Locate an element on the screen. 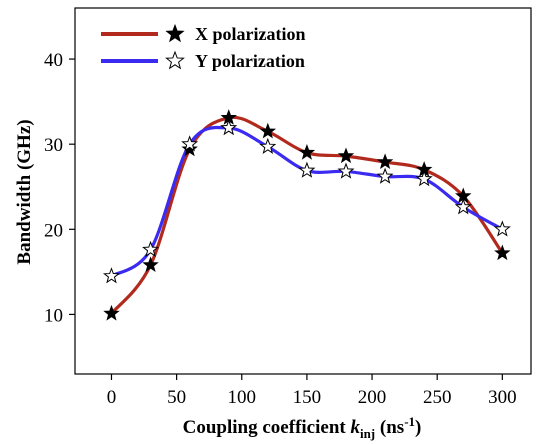 The width and height of the screenshot is (550, 444). legend: X polarization Y polarization is located at coordinates (203, 47).